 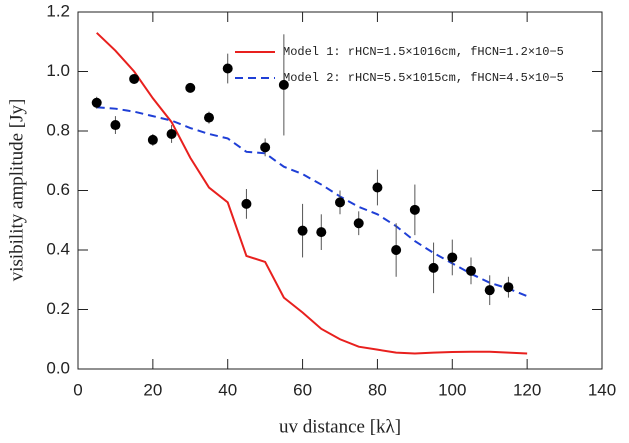 What do you see at coordinates (16, 190) in the screenshot?
I see `y-axis-label: visibility amplitude [Jy]` at bounding box center [16, 190].